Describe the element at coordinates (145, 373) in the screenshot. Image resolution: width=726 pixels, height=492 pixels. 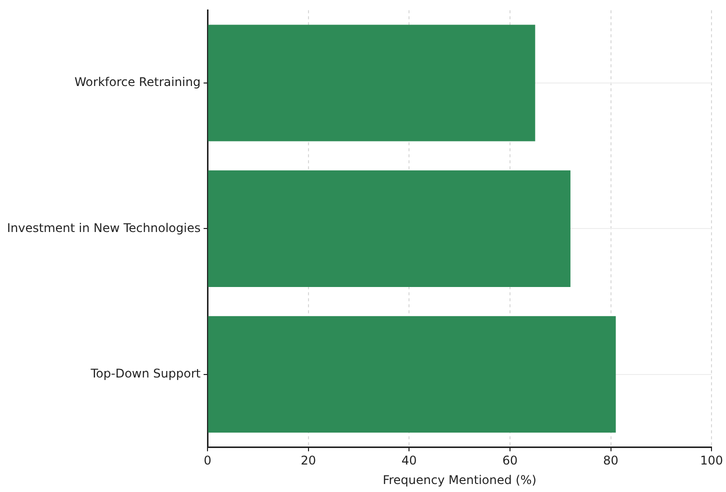
I see `y-tick-label: Top-Down Support` at that location.